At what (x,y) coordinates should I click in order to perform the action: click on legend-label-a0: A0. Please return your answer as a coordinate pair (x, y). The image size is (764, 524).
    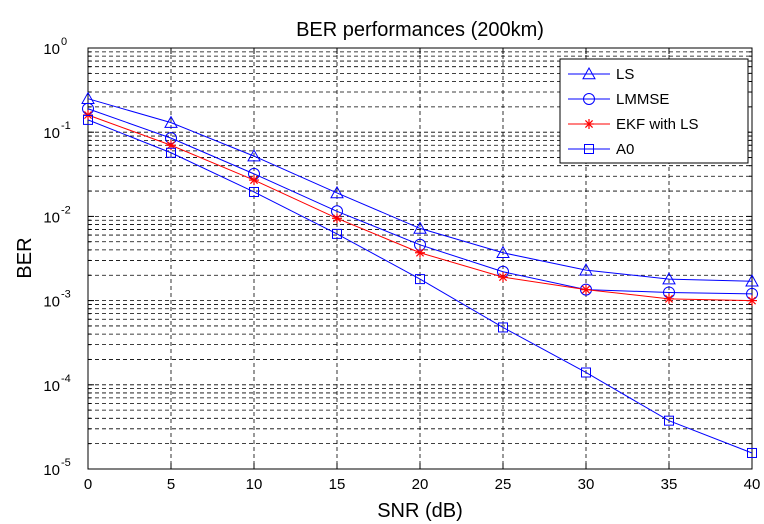
    Looking at the image, I should click on (625, 149).